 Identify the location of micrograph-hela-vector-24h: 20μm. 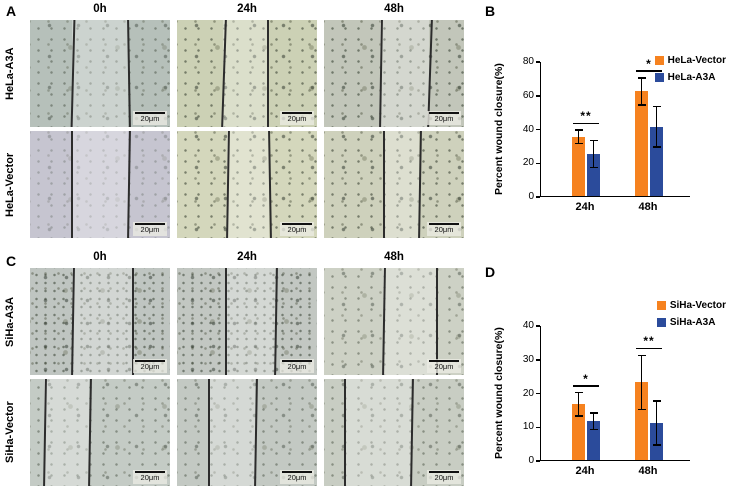
(247, 184).